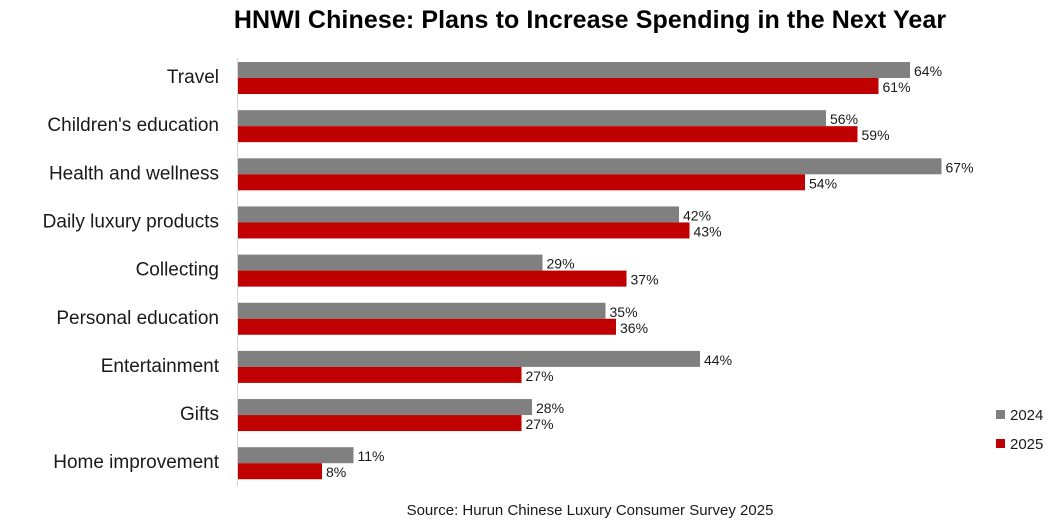 The image size is (1059, 527). What do you see at coordinates (134, 173) in the screenshot?
I see `category-label: Health and wellness` at bounding box center [134, 173].